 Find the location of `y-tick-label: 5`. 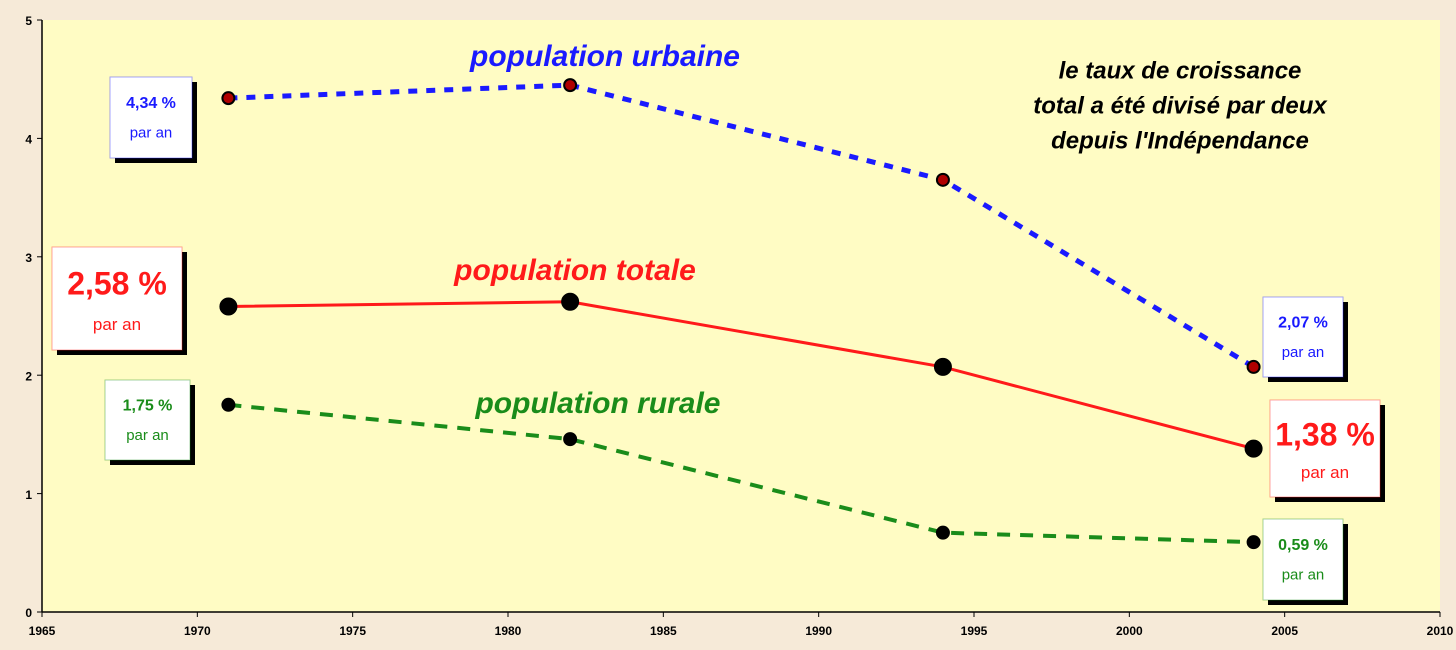

y-tick-label: 5 is located at coordinates (28, 21).